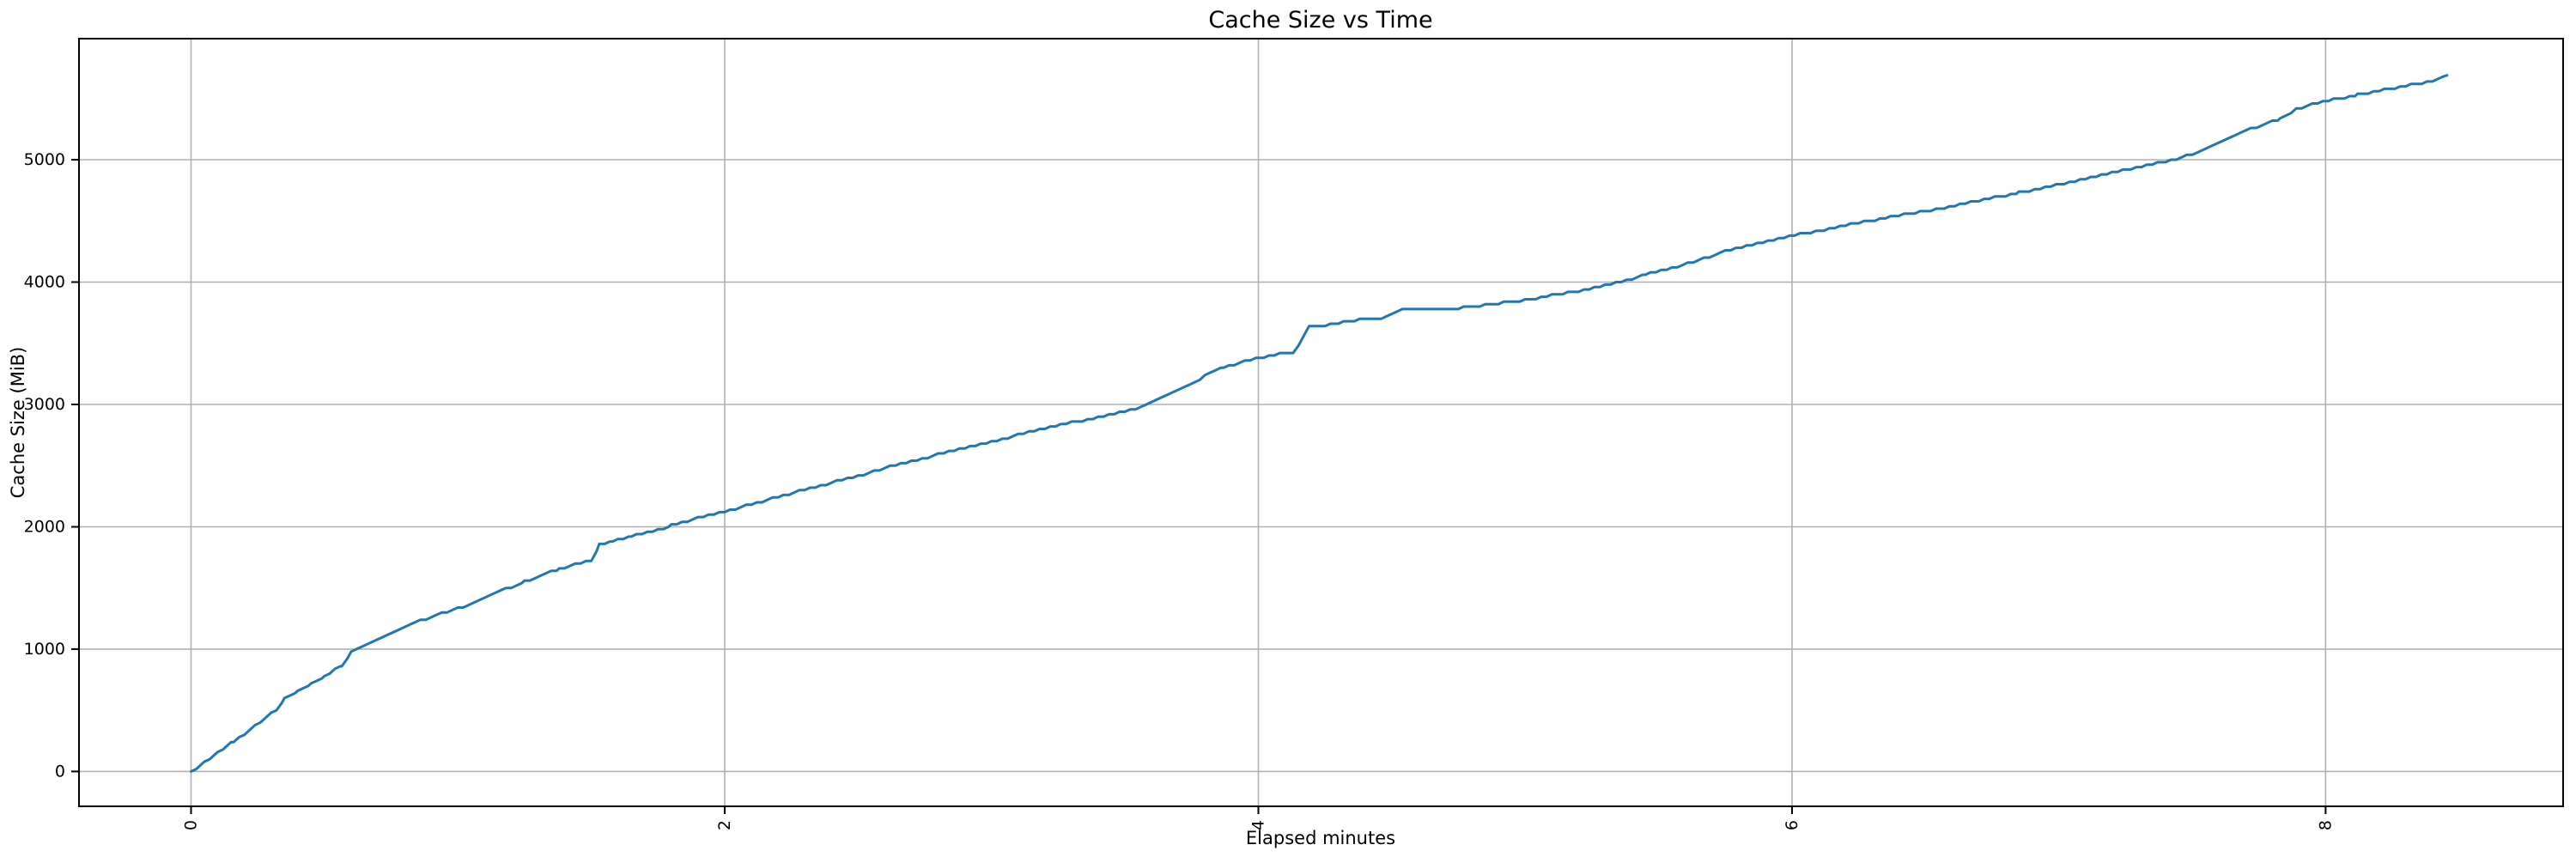 The height and width of the screenshot is (863, 2576). I want to click on chart-title: Cache Size vs Time, so click(1320, 20).